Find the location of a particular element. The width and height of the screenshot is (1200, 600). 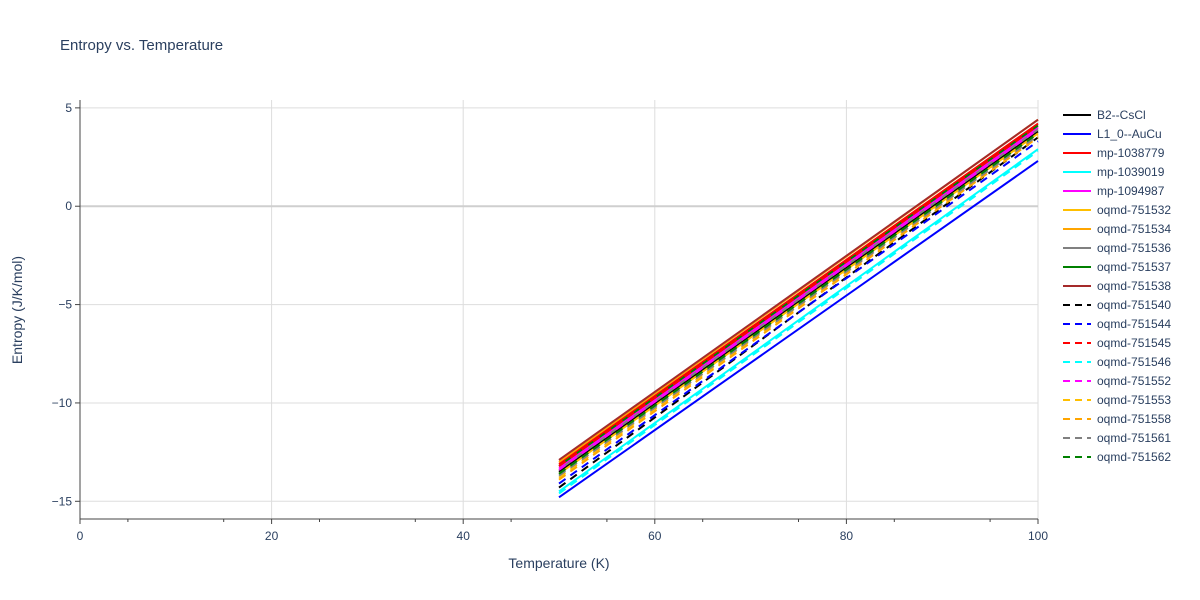

x-tick-label: 20 is located at coordinates (272, 536).